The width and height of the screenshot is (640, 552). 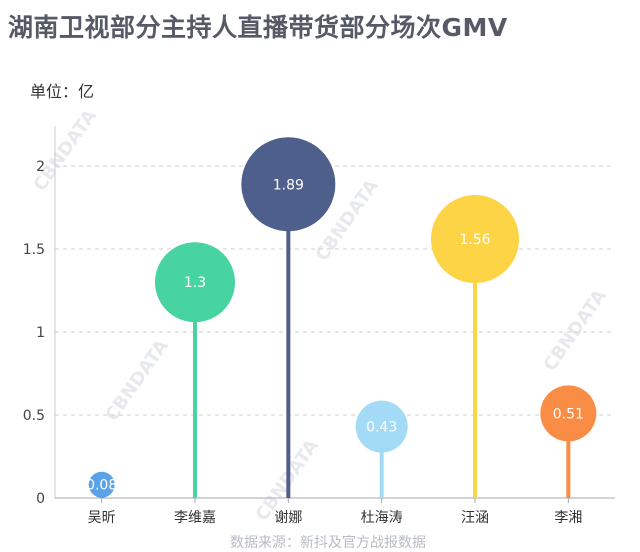 What do you see at coordinates (40, 499) in the screenshot?
I see `y-tick-label: 0` at bounding box center [40, 499].